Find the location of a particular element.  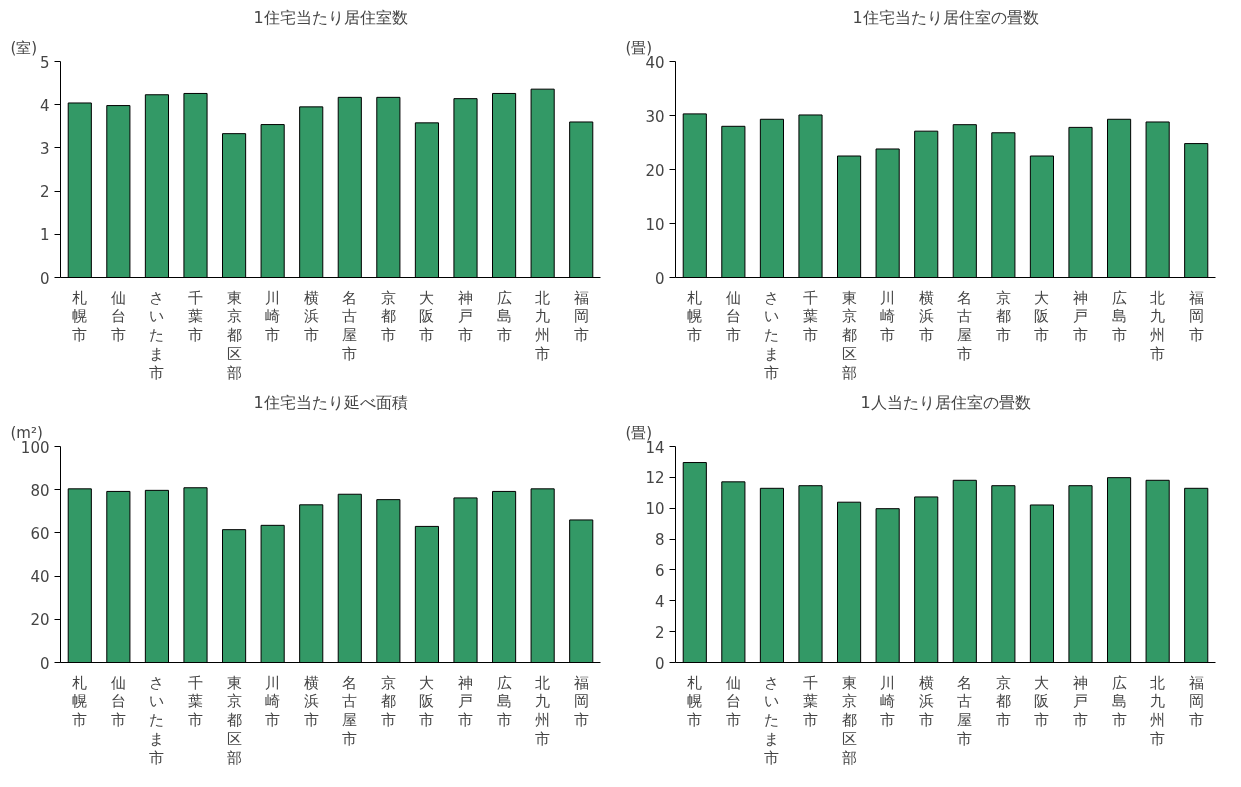

y-tick-label: 60 is located at coordinates (40, 533).